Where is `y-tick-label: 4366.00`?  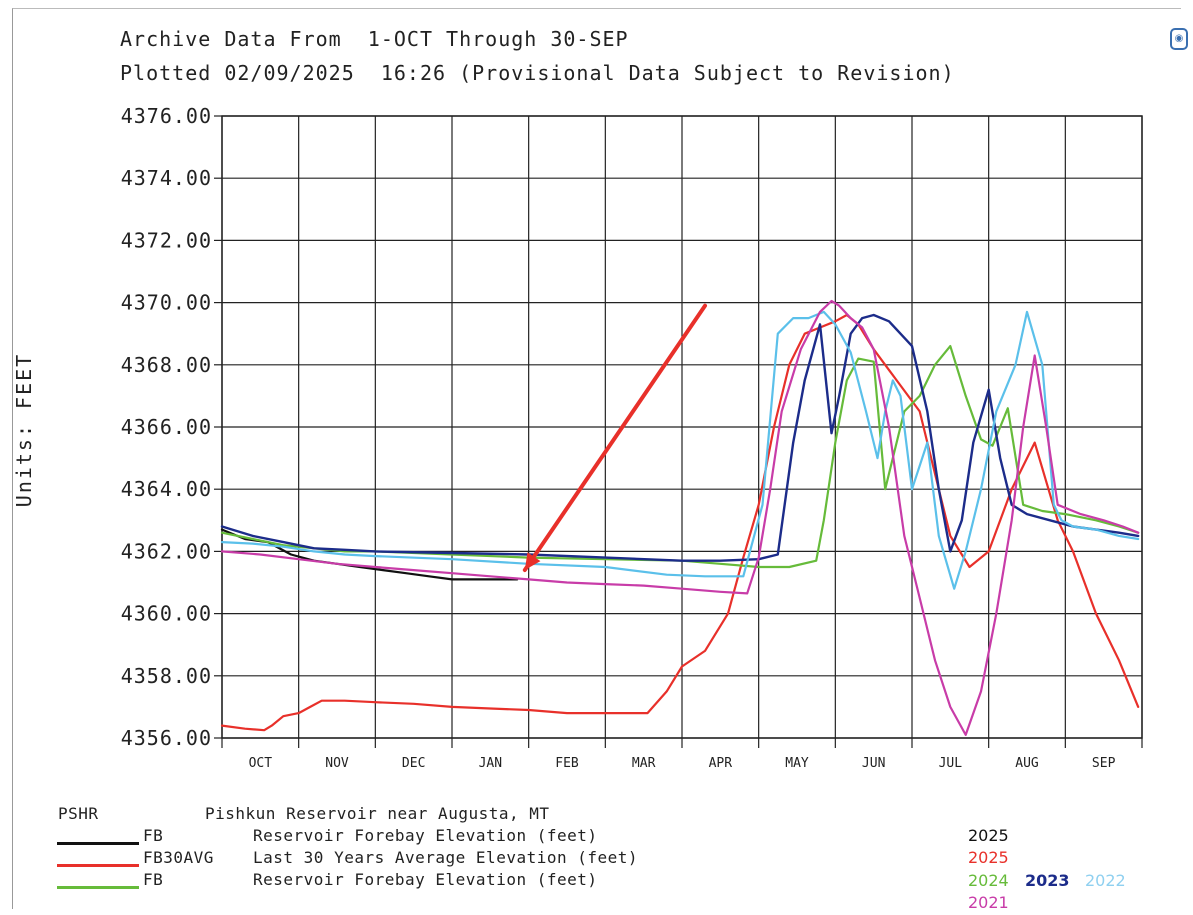 y-tick-label: 4366.00 is located at coordinates (166, 427).